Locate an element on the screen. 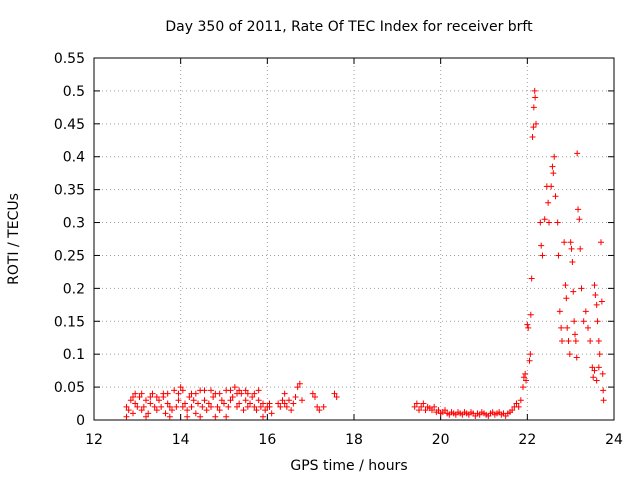 This screenshot has height=480, width=640. x-tick-label: 14 is located at coordinates (181, 440).